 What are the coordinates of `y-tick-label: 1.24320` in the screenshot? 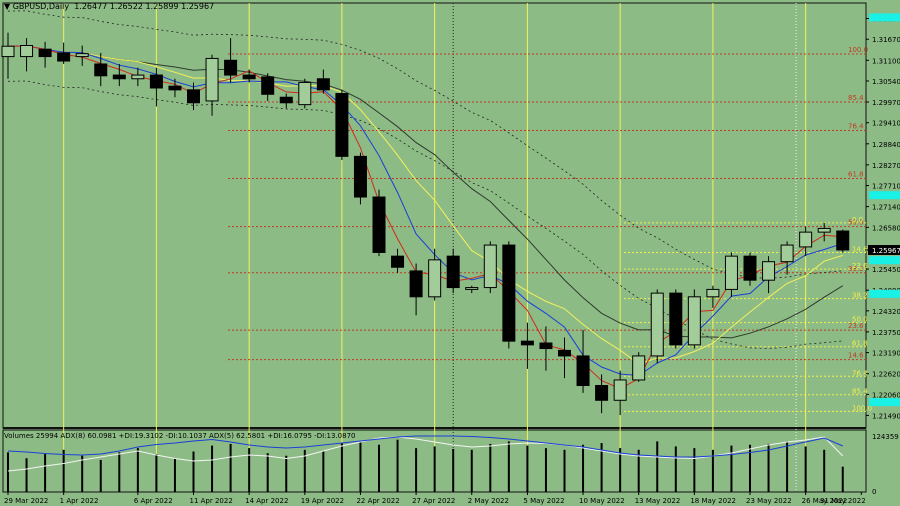 It's located at (886, 312).